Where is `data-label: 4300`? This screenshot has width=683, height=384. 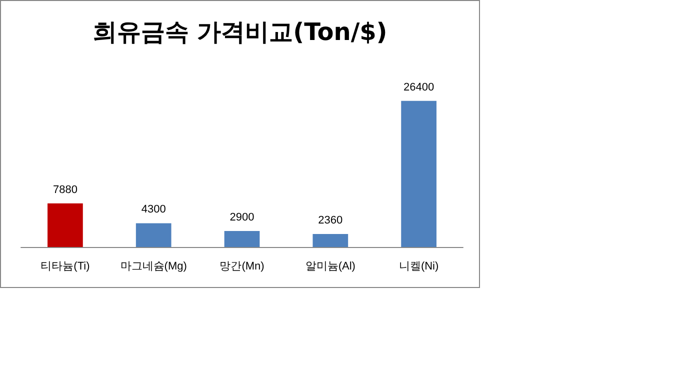
data-label: 4300 is located at coordinates (153, 210).